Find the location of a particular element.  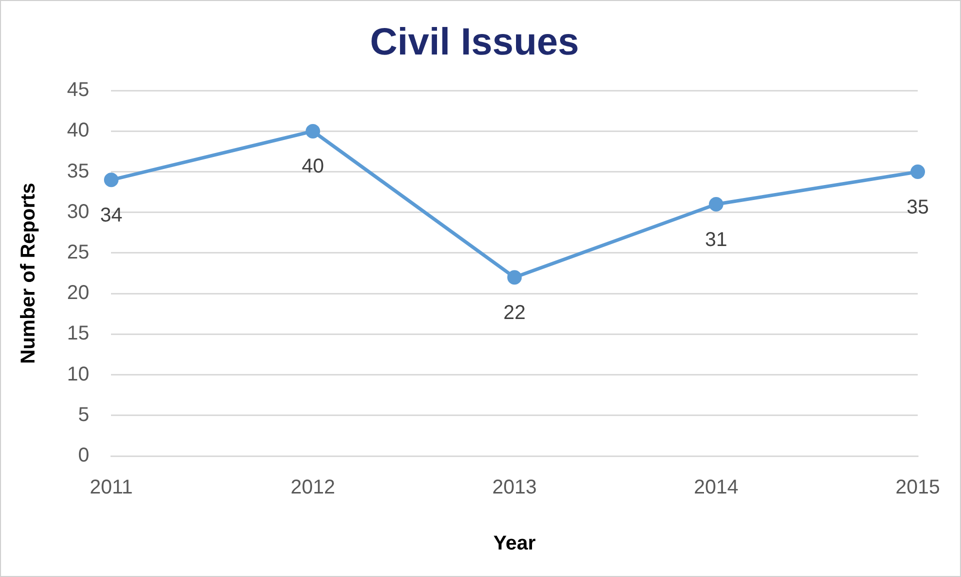

y-tick-label: 45 is located at coordinates (78, 90).